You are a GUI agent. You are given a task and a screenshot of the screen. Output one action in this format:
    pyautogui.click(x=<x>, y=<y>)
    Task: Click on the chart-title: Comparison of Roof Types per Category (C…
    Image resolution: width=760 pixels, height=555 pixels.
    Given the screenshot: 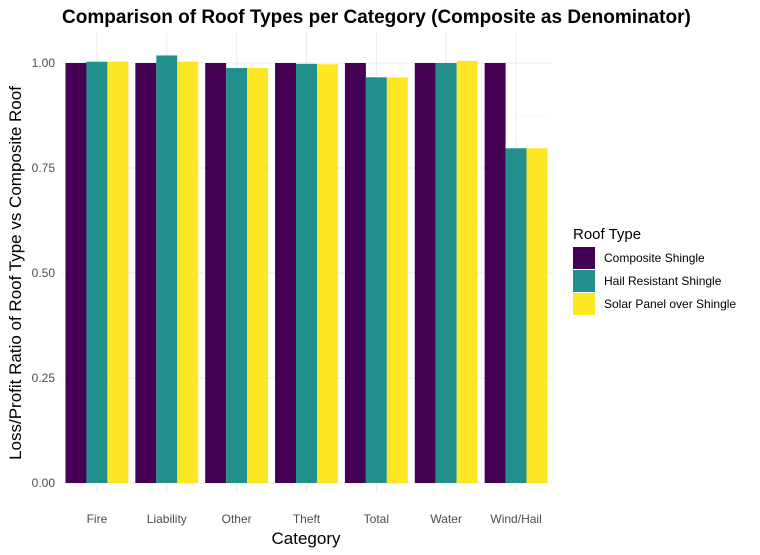 What is the action you would take?
    pyautogui.click(x=376, y=17)
    